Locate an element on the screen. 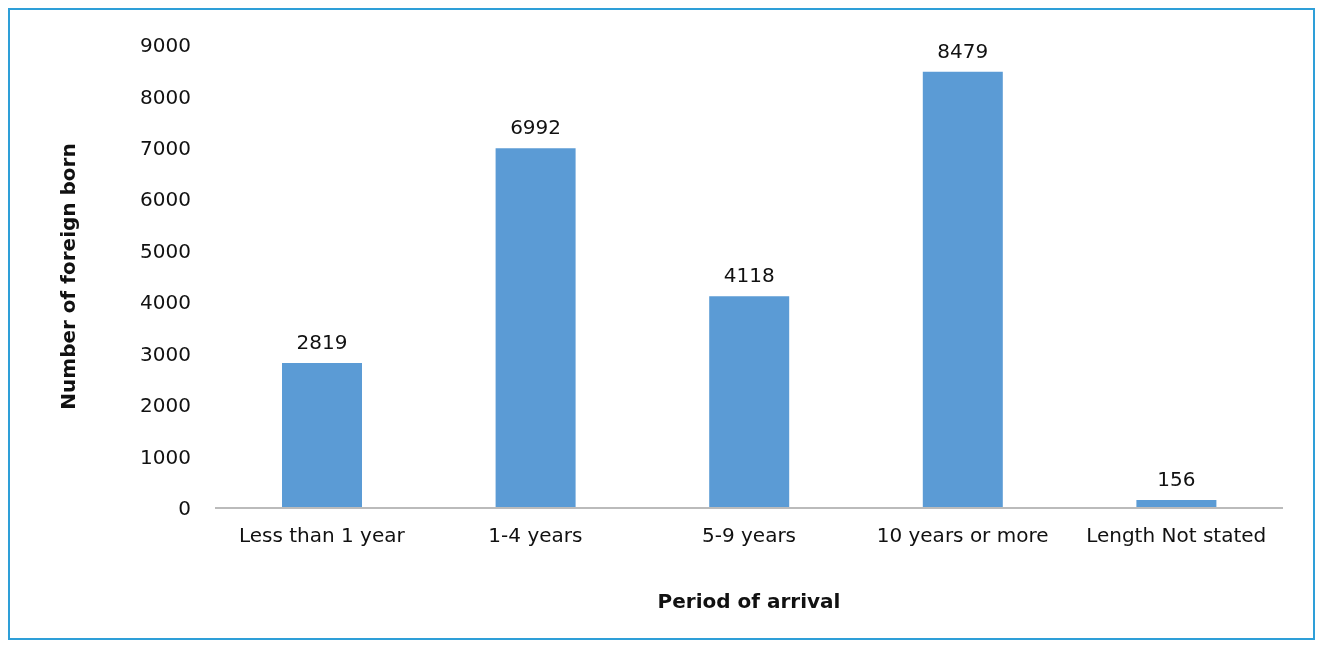 Image resolution: width=1323 pixels, height=648 pixels. data-label: 2819 is located at coordinates (322, 341).